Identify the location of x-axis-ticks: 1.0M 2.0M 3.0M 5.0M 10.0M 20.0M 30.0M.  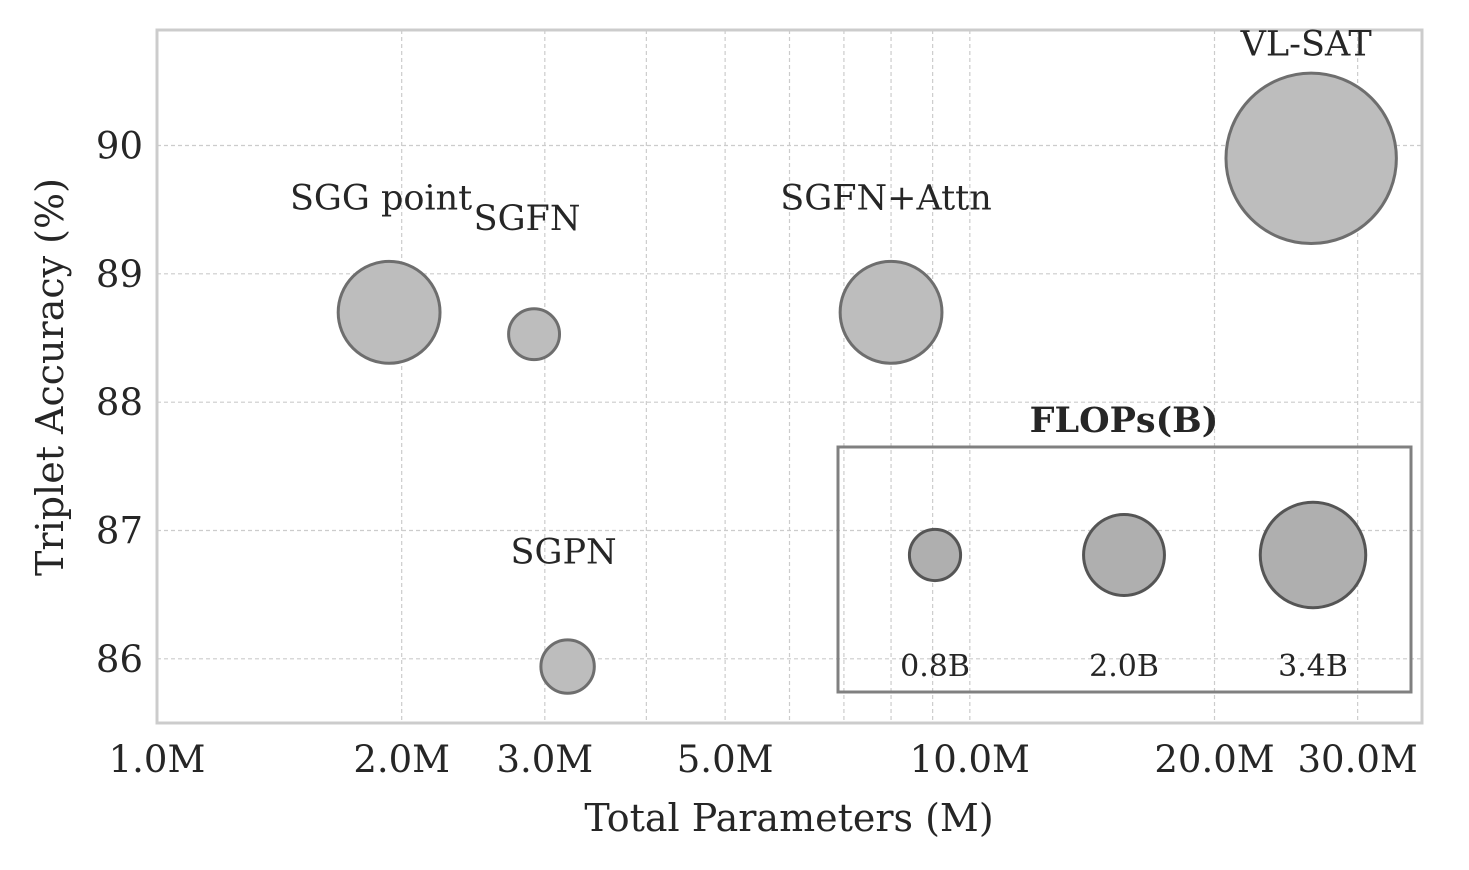
(763, 759).